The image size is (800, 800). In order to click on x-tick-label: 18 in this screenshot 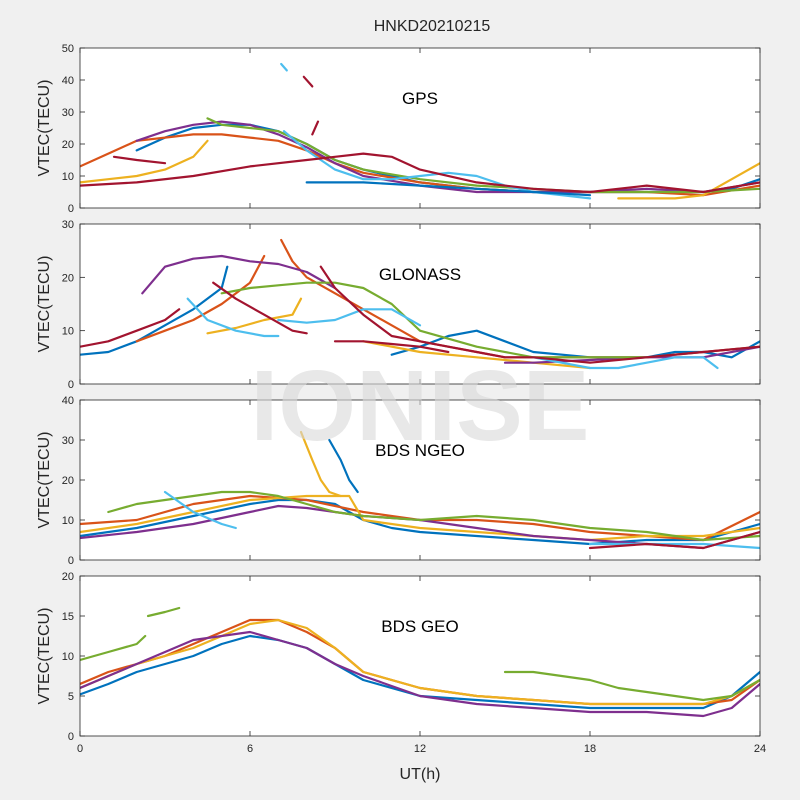, I will do `click(590, 749)`.